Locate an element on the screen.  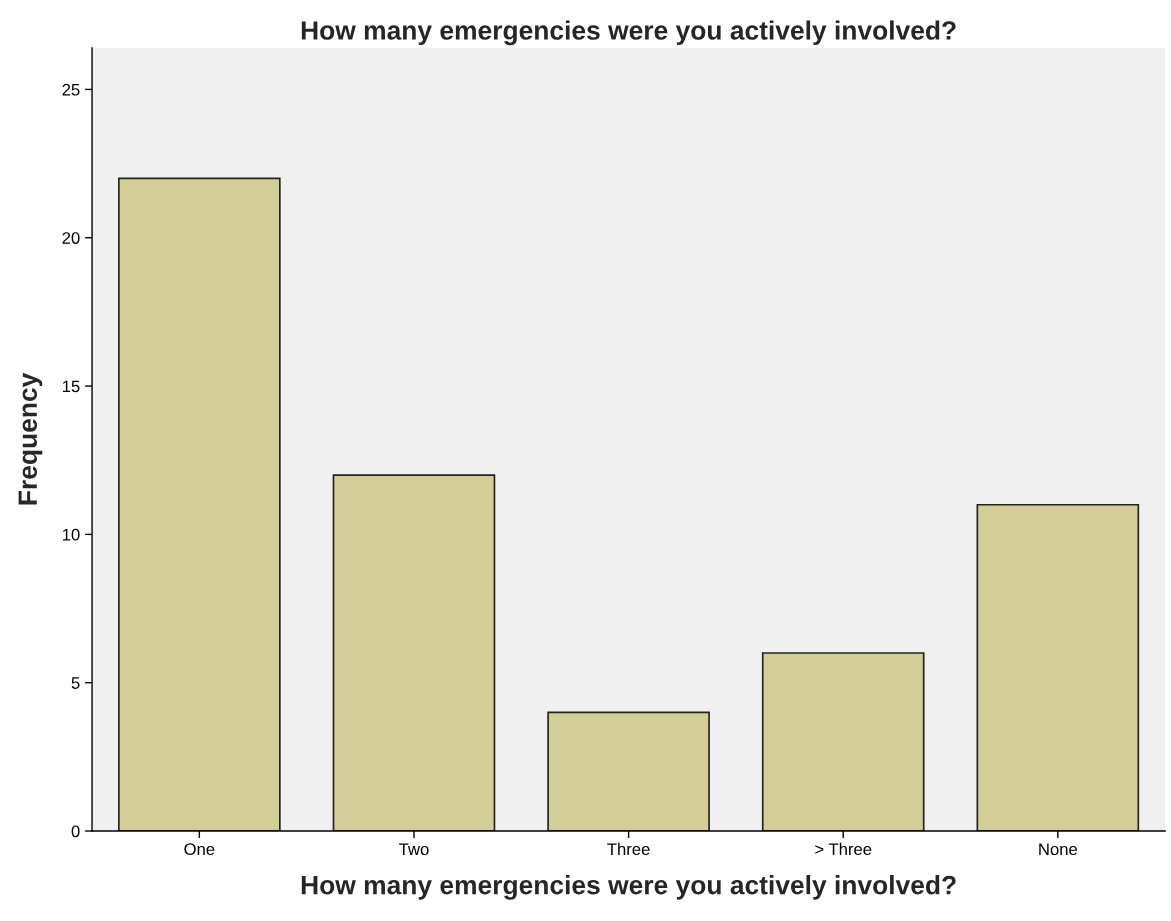
y-tick-label: 0 is located at coordinates (75, 831).